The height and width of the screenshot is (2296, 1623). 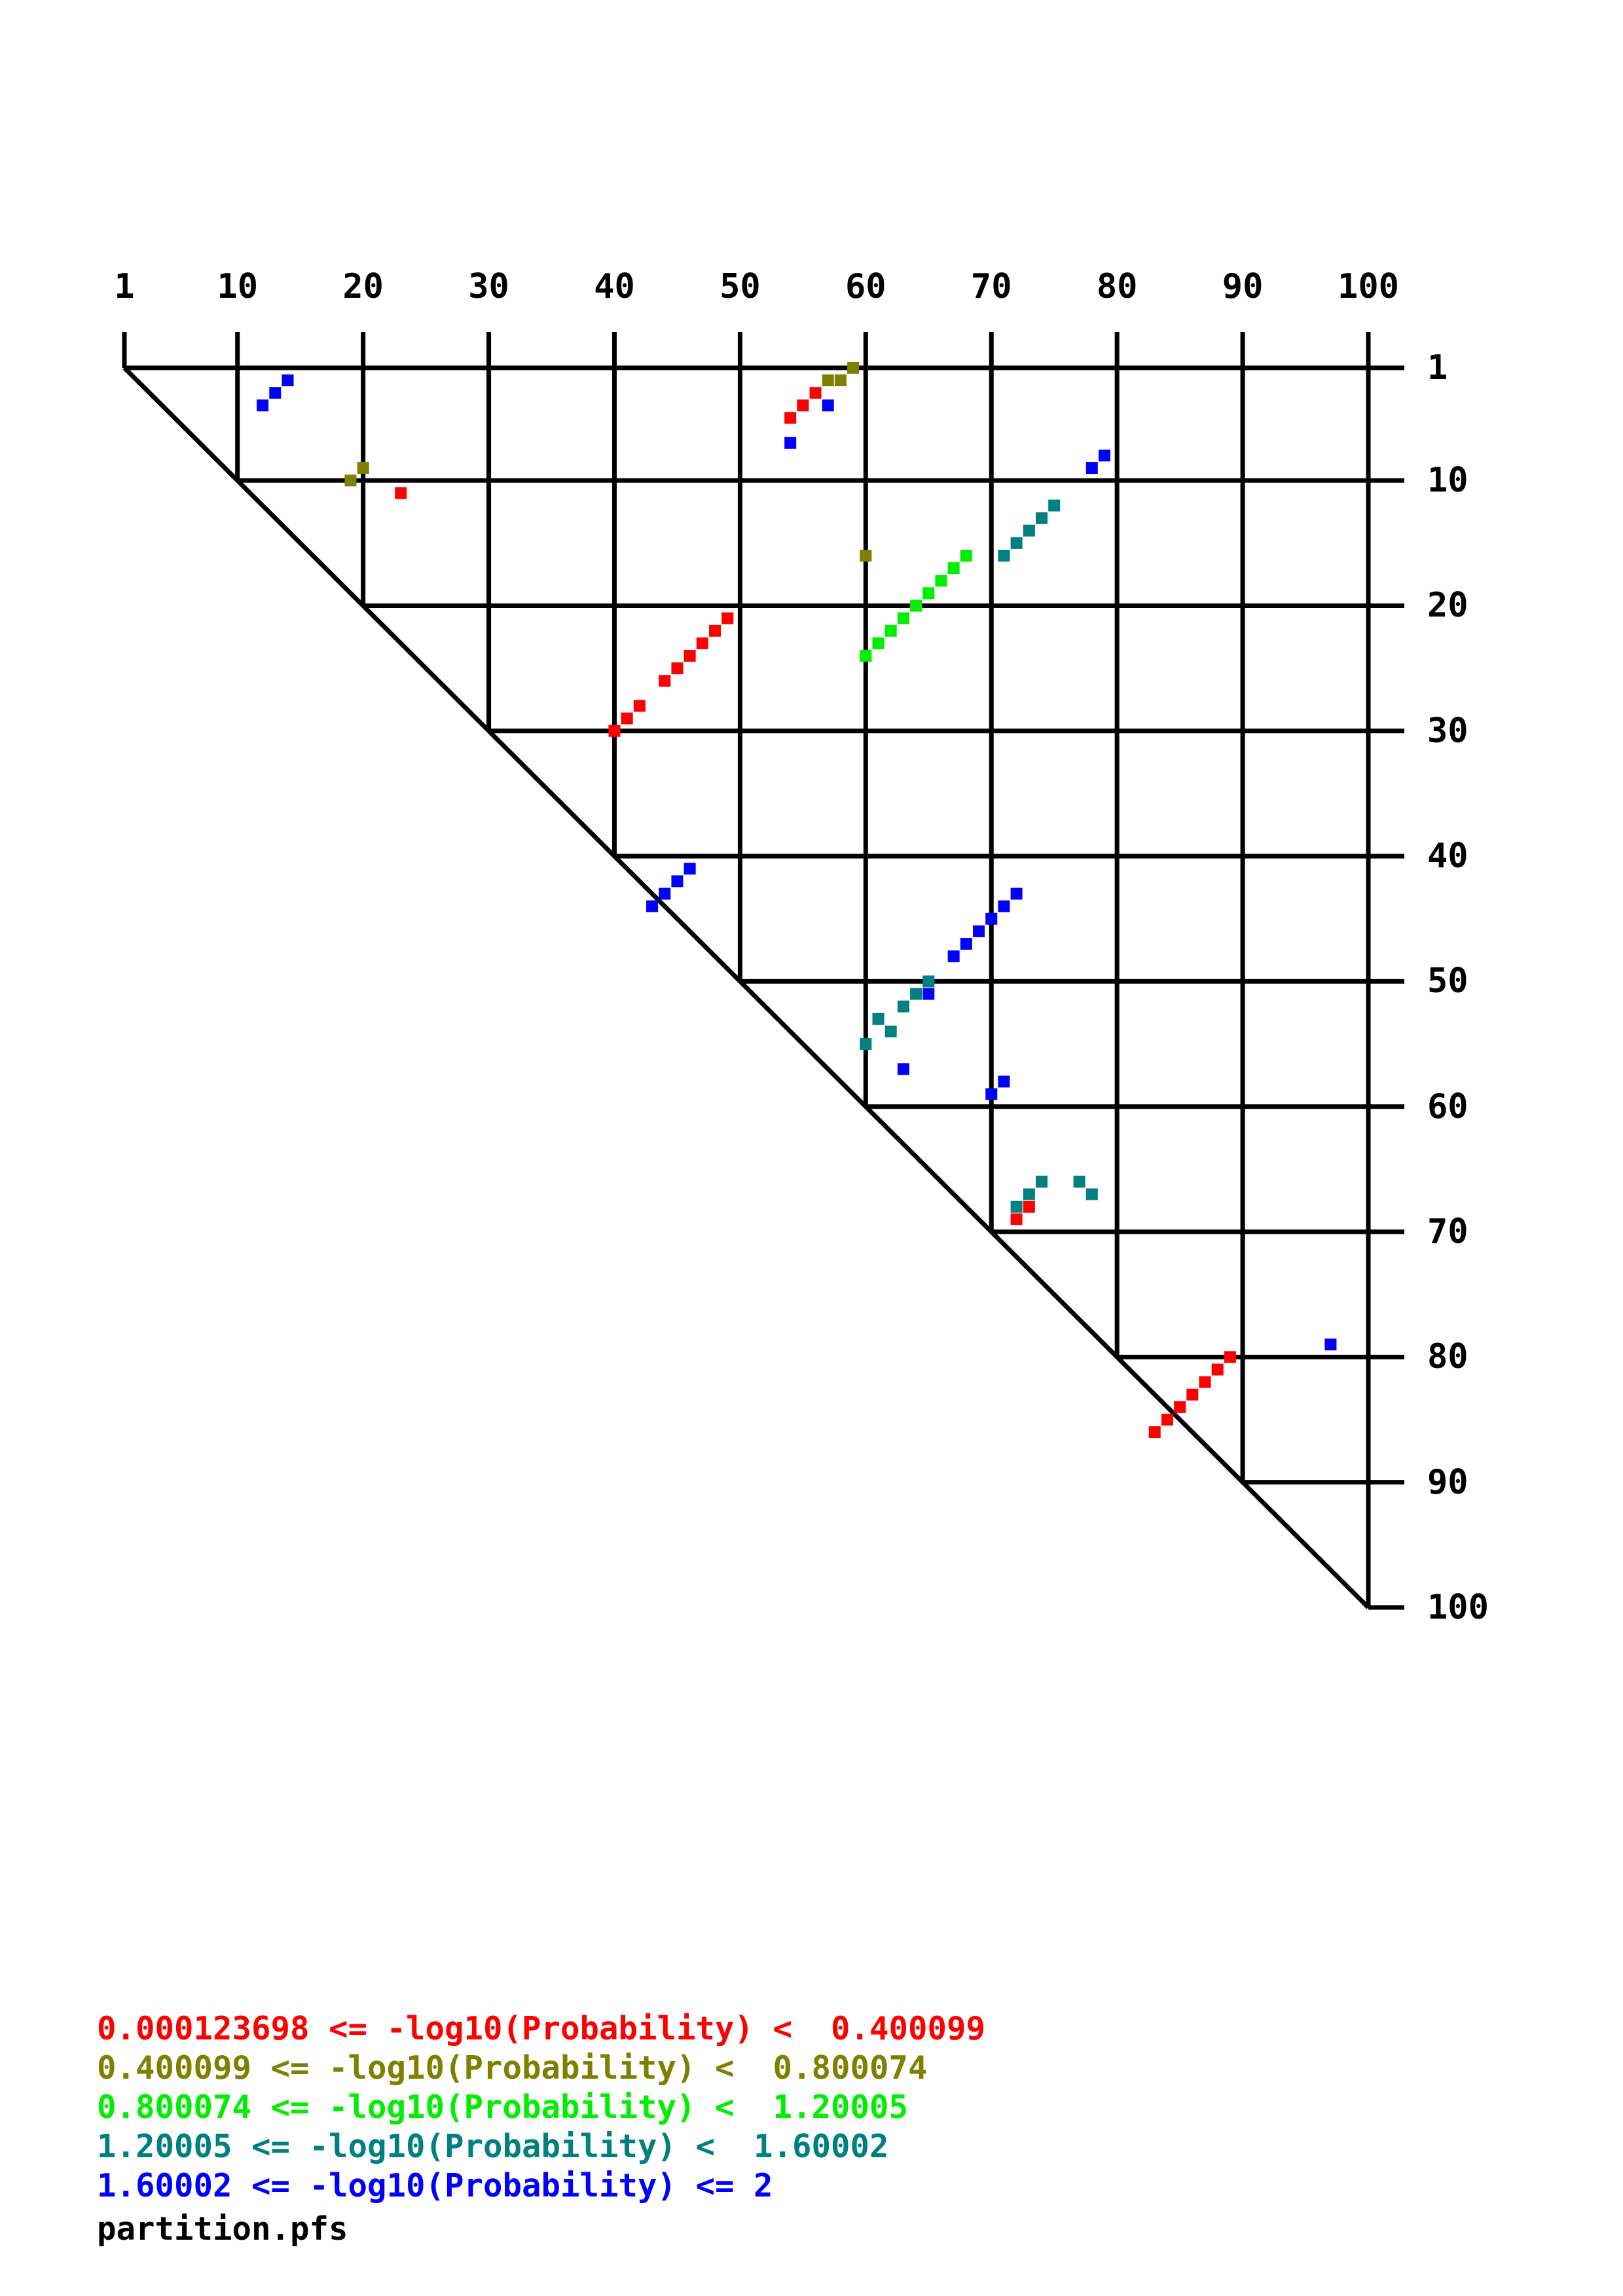 What do you see at coordinates (1447, 856) in the screenshot?
I see `y-axis-tick-label-40: 40` at bounding box center [1447, 856].